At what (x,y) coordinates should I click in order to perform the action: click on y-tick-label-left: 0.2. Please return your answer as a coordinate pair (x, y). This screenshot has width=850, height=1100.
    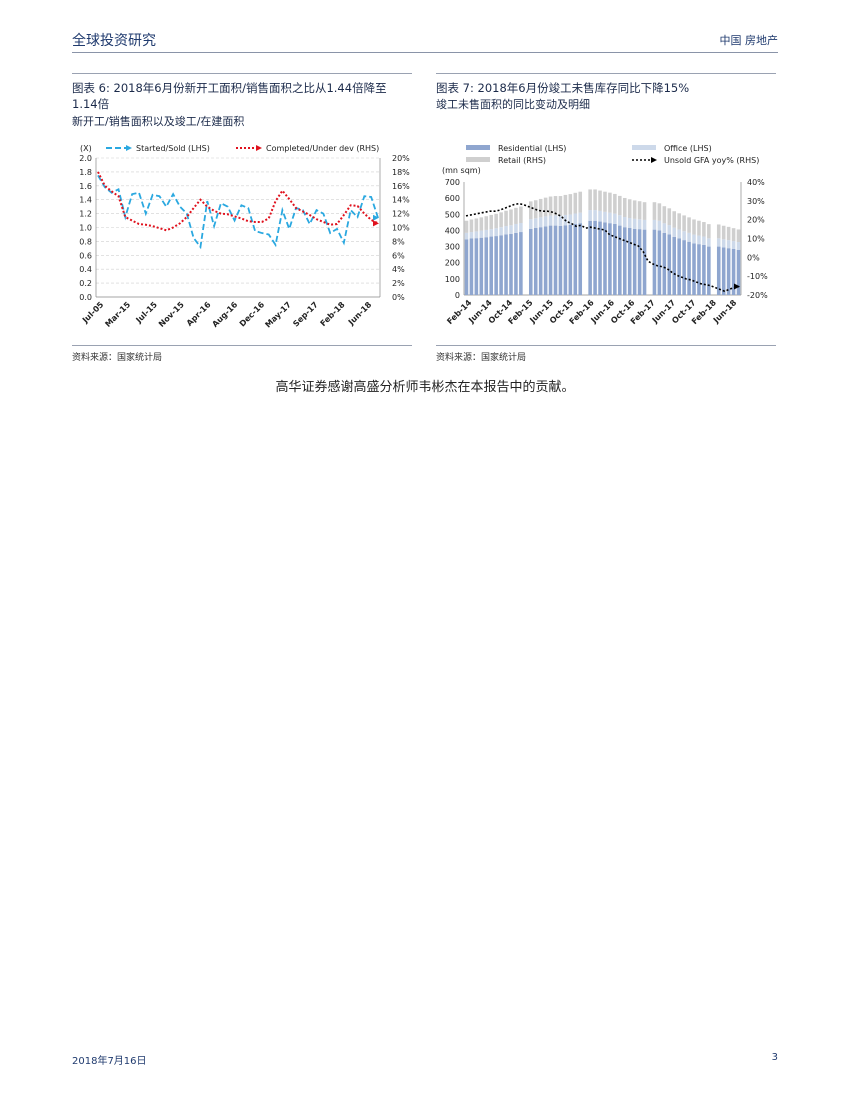
    Looking at the image, I should click on (85, 283).